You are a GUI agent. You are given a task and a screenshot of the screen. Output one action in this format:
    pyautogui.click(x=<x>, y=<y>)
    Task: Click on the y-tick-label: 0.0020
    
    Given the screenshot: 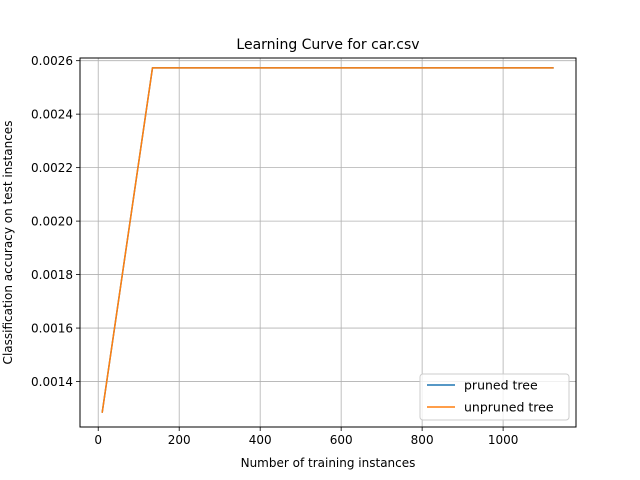 What is the action you would take?
    pyautogui.click(x=52, y=222)
    